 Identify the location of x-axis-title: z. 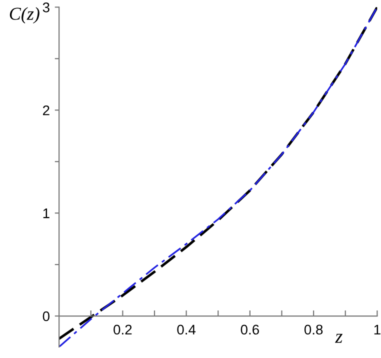
(339, 338).